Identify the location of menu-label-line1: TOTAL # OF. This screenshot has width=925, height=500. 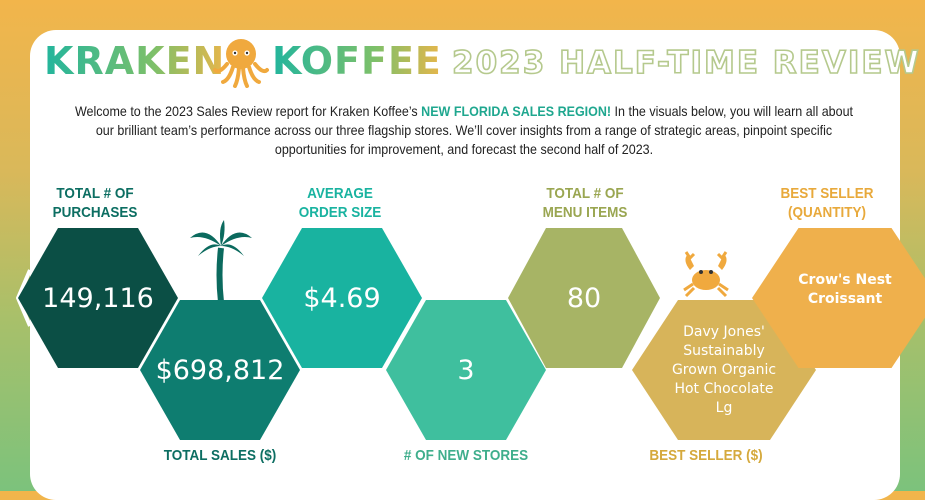
(585, 193).